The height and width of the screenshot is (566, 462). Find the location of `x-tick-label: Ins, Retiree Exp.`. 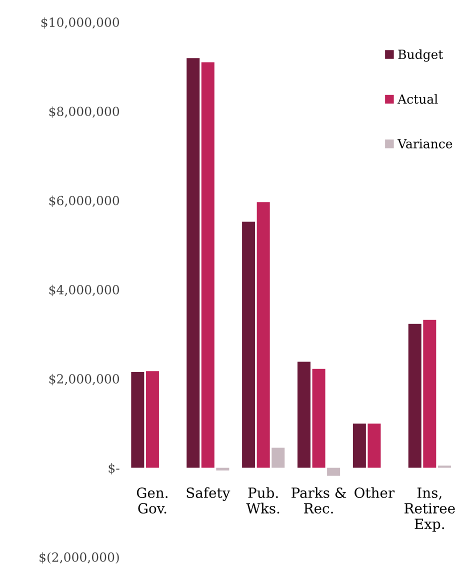

x-tick-label: Ins, Retiree Exp. is located at coordinates (429, 510).